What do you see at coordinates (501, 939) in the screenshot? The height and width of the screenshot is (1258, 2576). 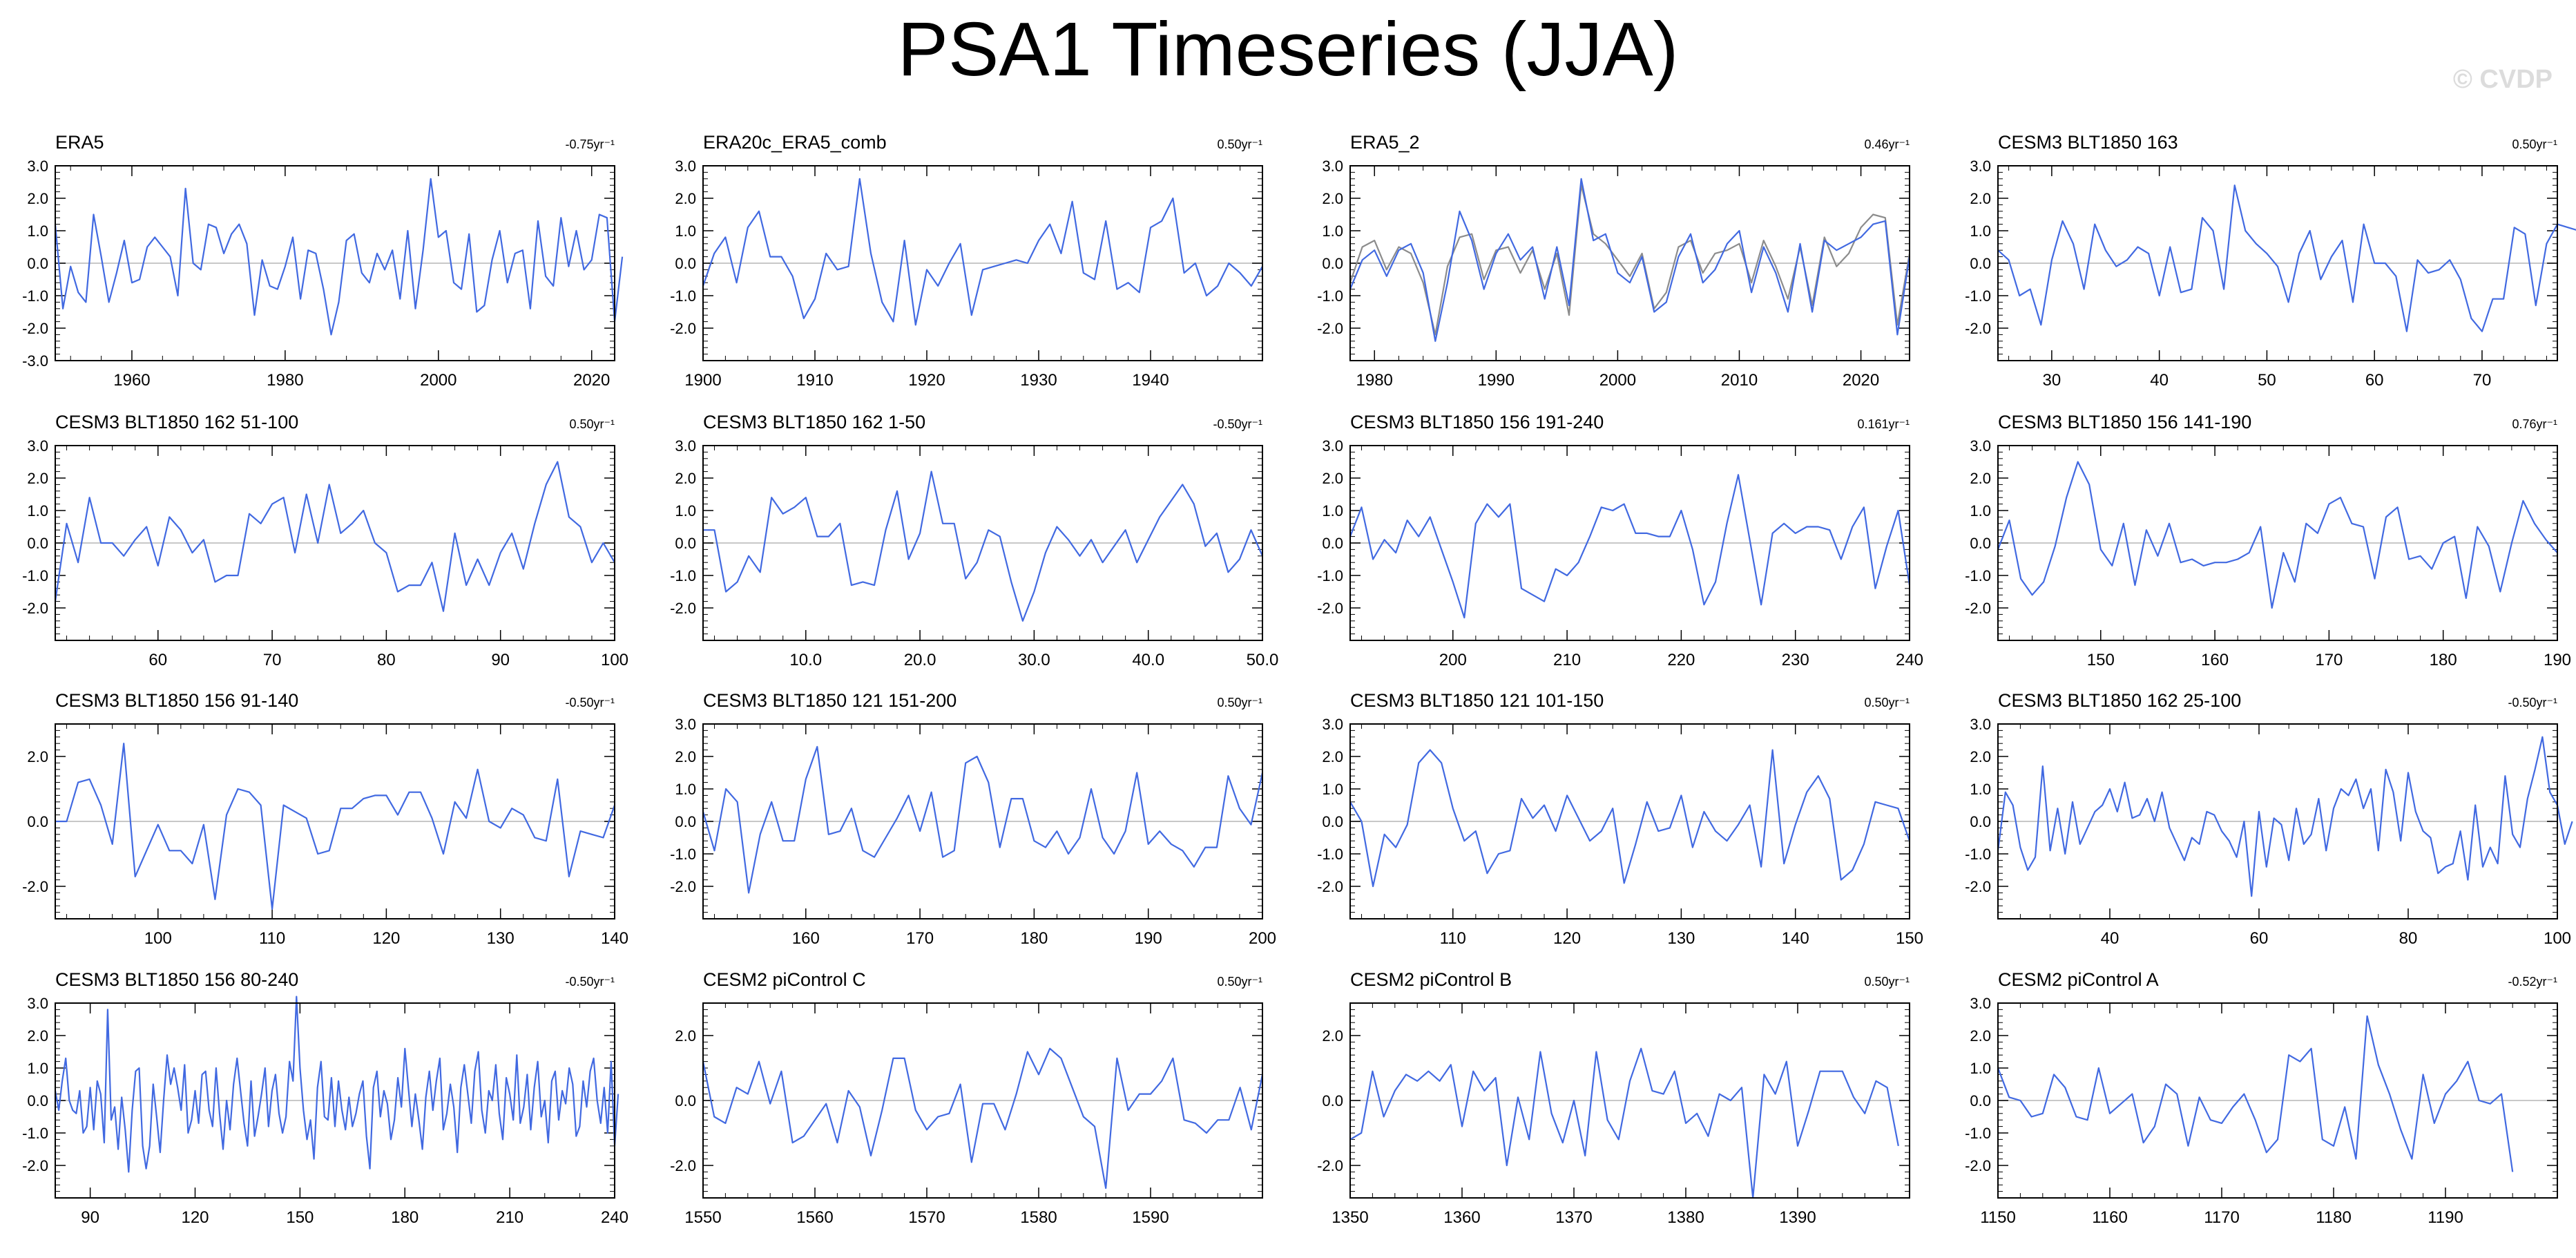 I see `x-tick-label: 130` at bounding box center [501, 939].